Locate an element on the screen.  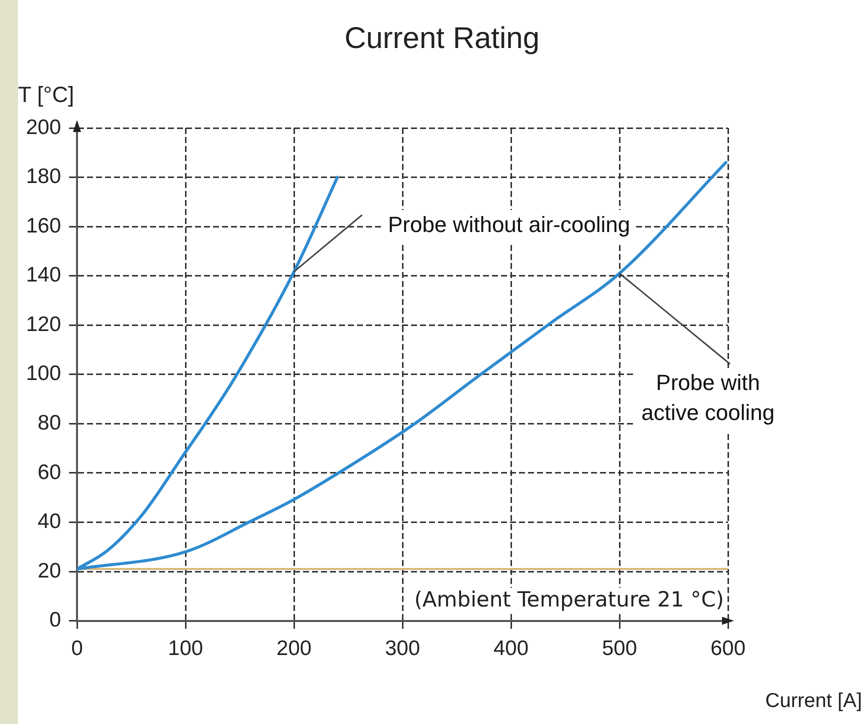
y-tick-label: 140 is located at coordinates (44, 275).